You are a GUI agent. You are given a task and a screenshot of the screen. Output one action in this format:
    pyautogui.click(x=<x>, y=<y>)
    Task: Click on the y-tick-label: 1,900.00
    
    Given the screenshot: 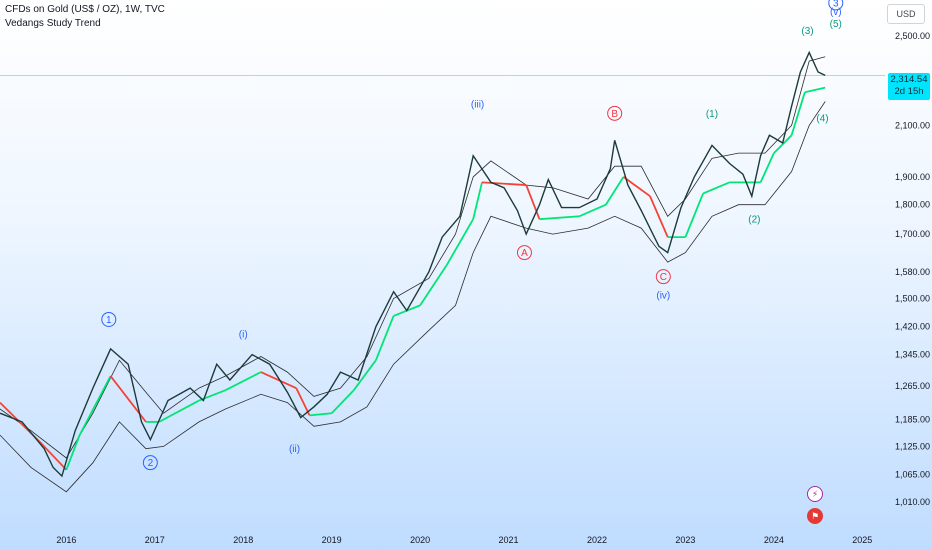 What is the action you would take?
    pyautogui.click(x=912, y=177)
    